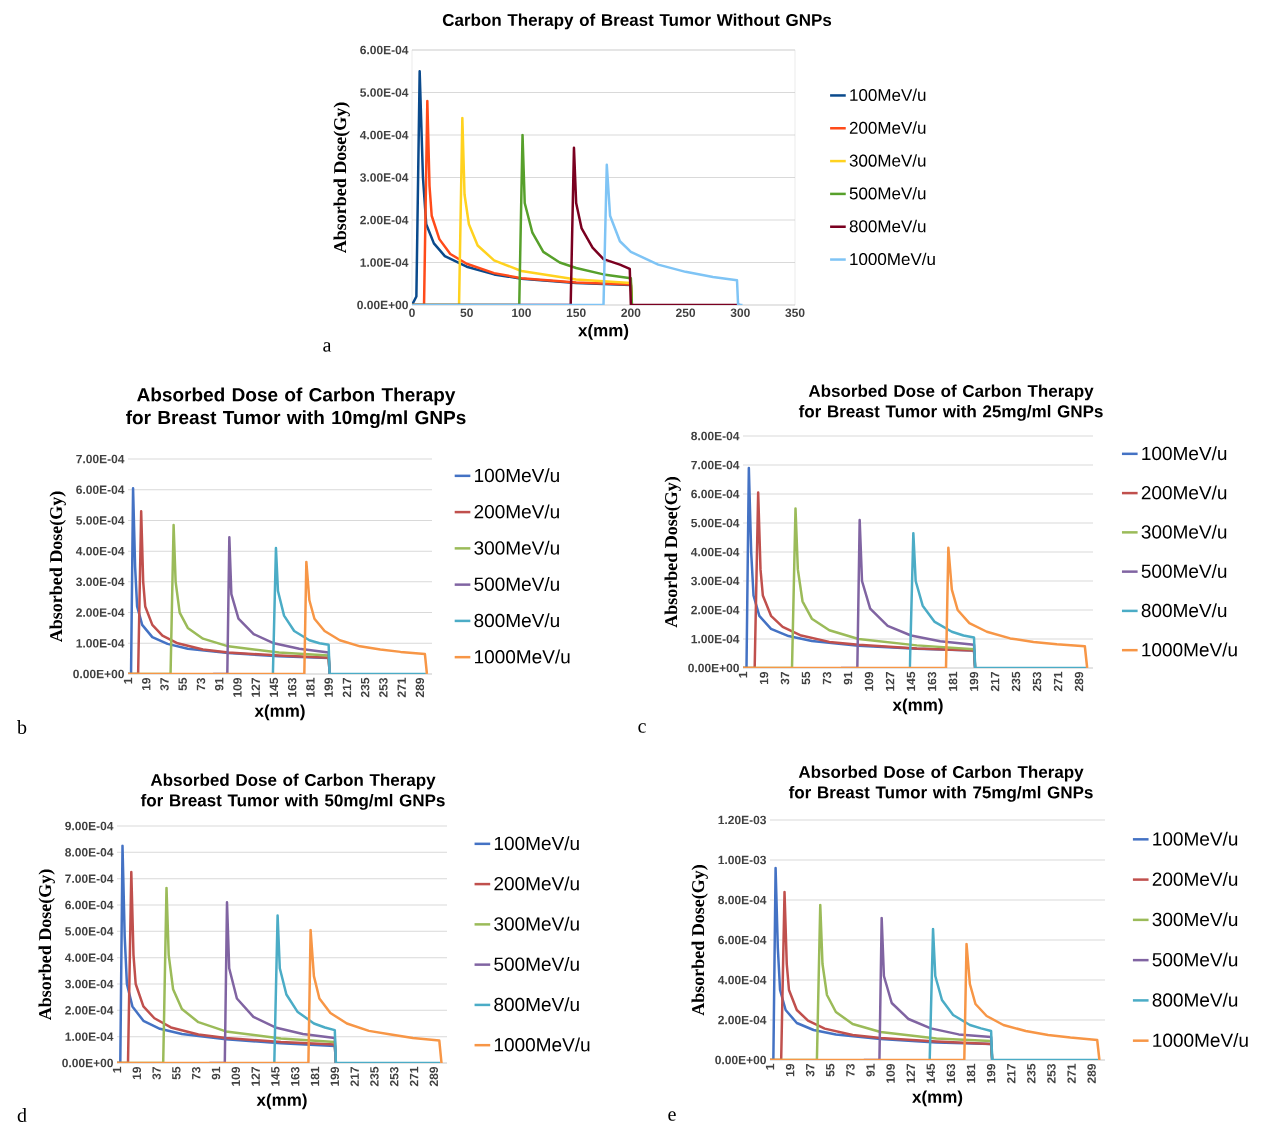  What do you see at coordinates (292, 791) in the screenshot?
I see `chart-title: Absorbed Dose of Carbon Therapy for Breast Tumor with 50mg/ml GNPs` at bounding box center [292, 791].